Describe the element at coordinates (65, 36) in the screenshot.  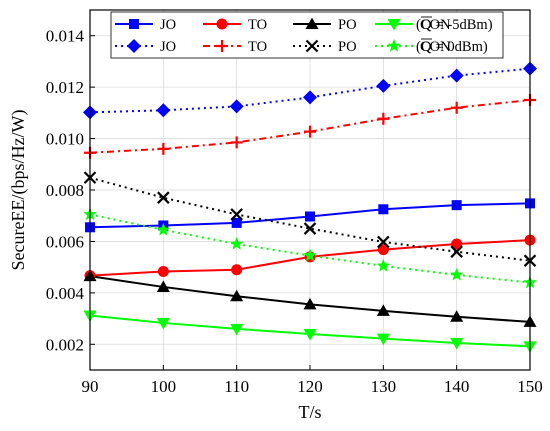
I see `y-tick-label: 0.014` at that location.